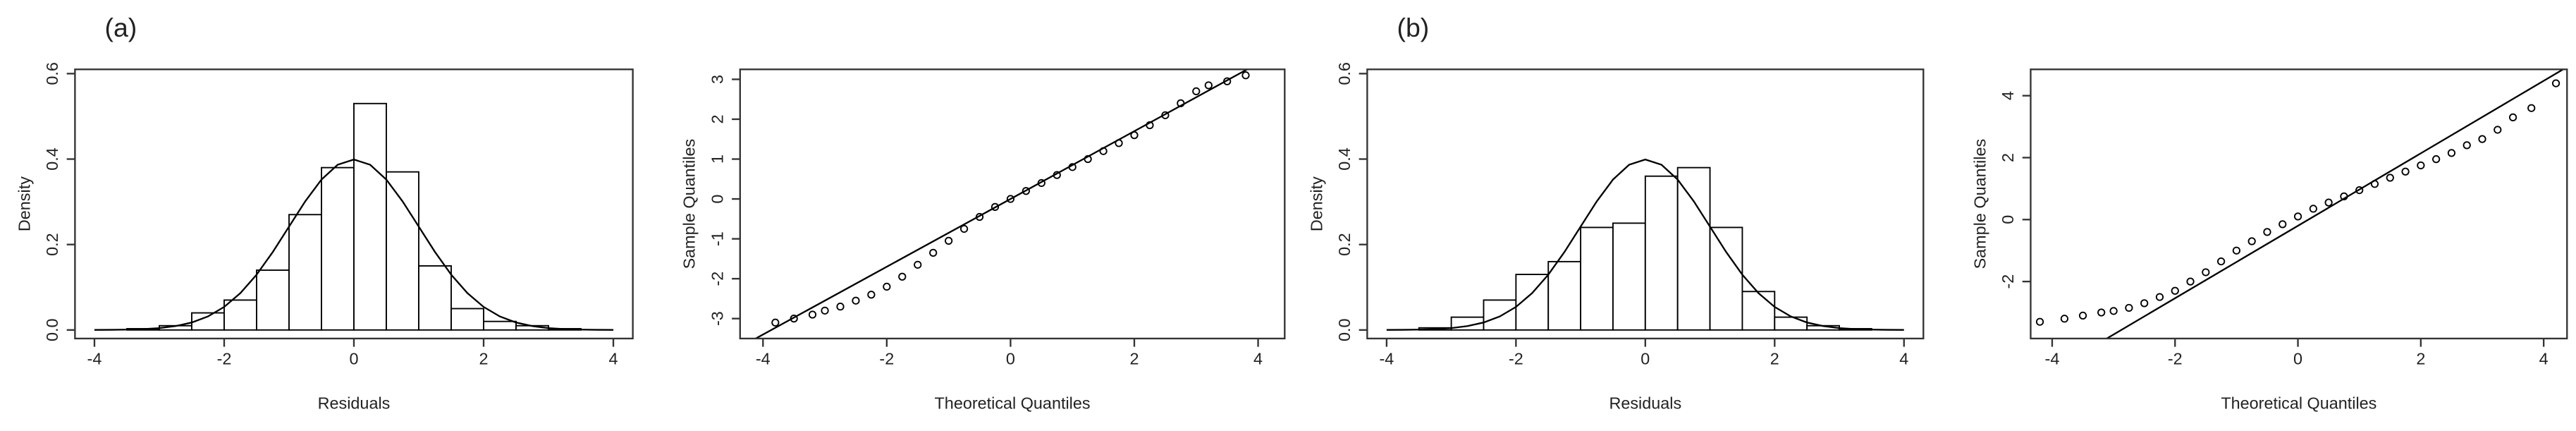  I want to click on y-axis-label: Density, so click(24, 203).